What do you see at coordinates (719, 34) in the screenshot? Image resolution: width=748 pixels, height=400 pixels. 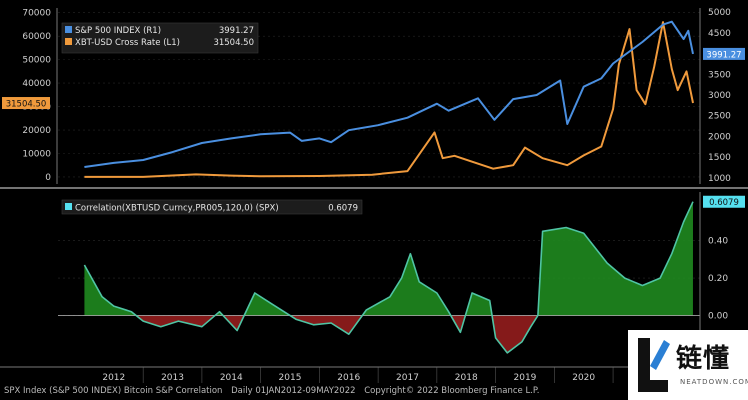 I see `right-tick-label: 4500` at bounding box center [719, 34].